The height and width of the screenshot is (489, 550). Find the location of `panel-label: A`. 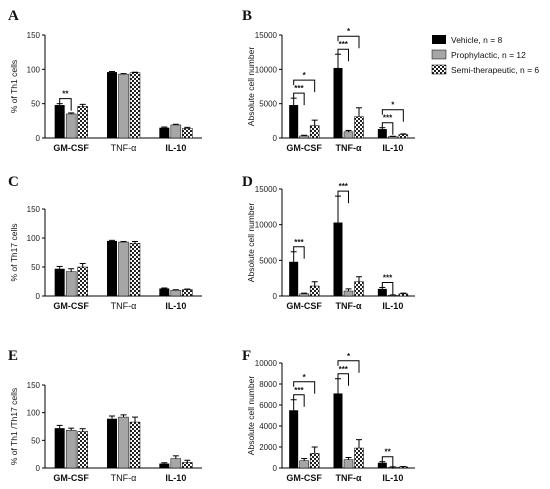

panel-label: A is located at coordinates (13, 16).